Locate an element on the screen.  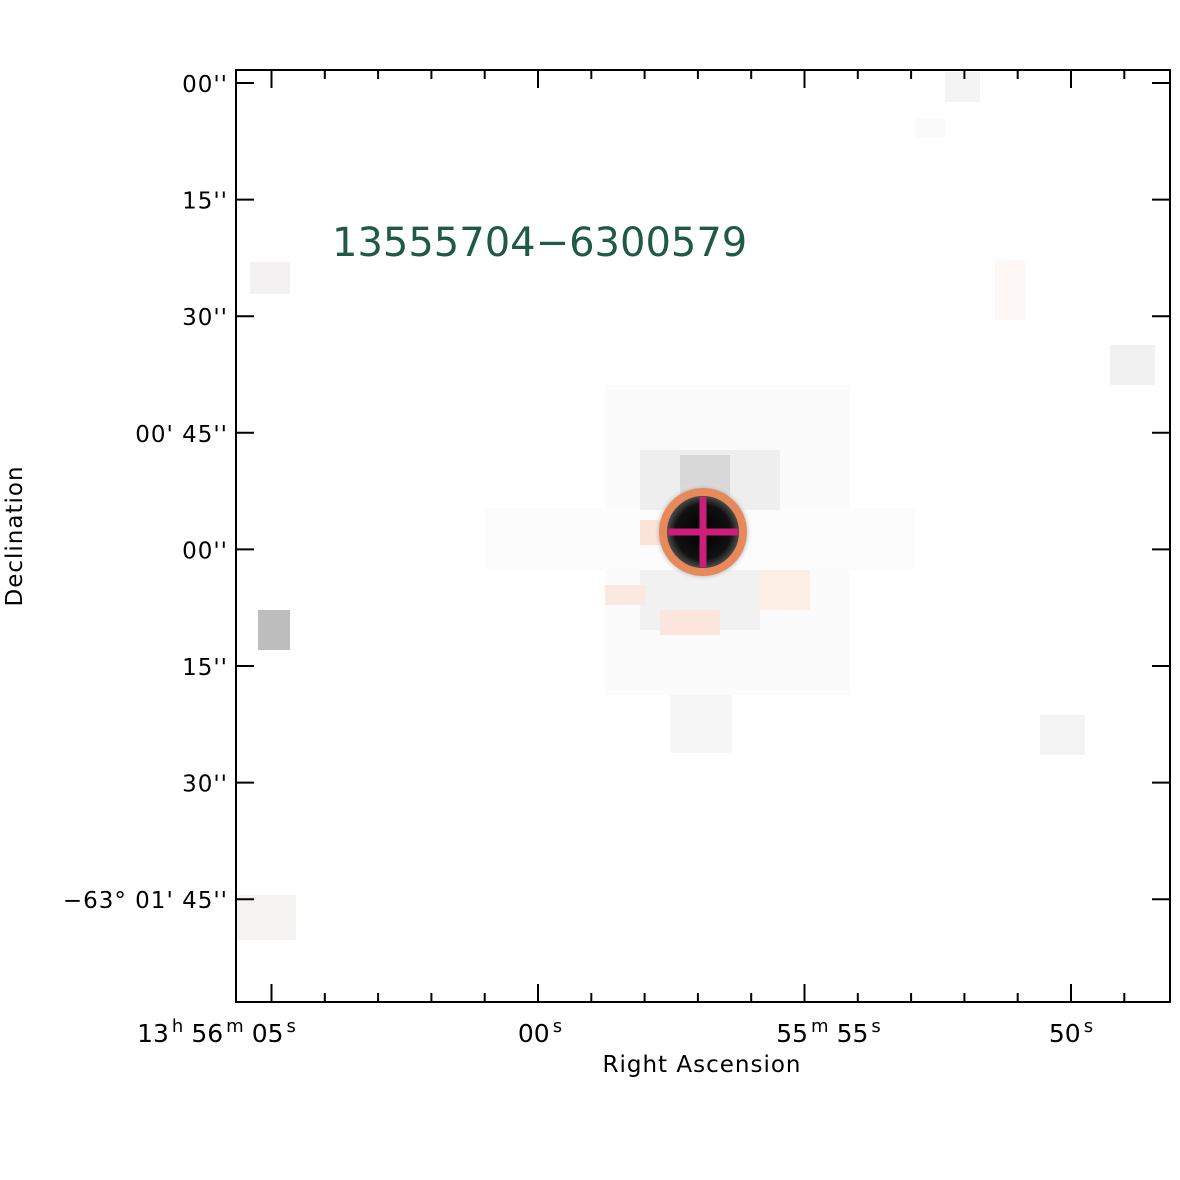
x-tick-labels: 13 h 56 m 05 s 00 s 55 m 55 s 50 s is located at coordinates (615, 1032).